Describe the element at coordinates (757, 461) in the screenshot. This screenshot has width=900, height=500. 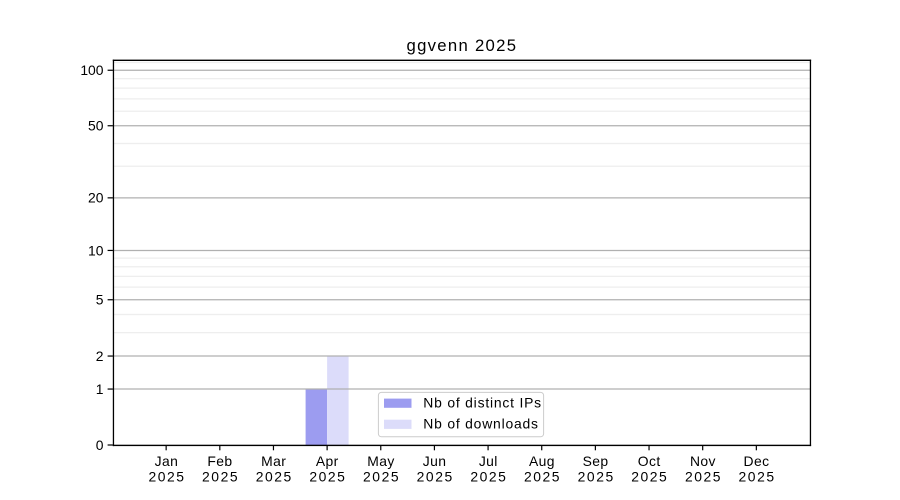
I see `svg-text: Dec` at that location.